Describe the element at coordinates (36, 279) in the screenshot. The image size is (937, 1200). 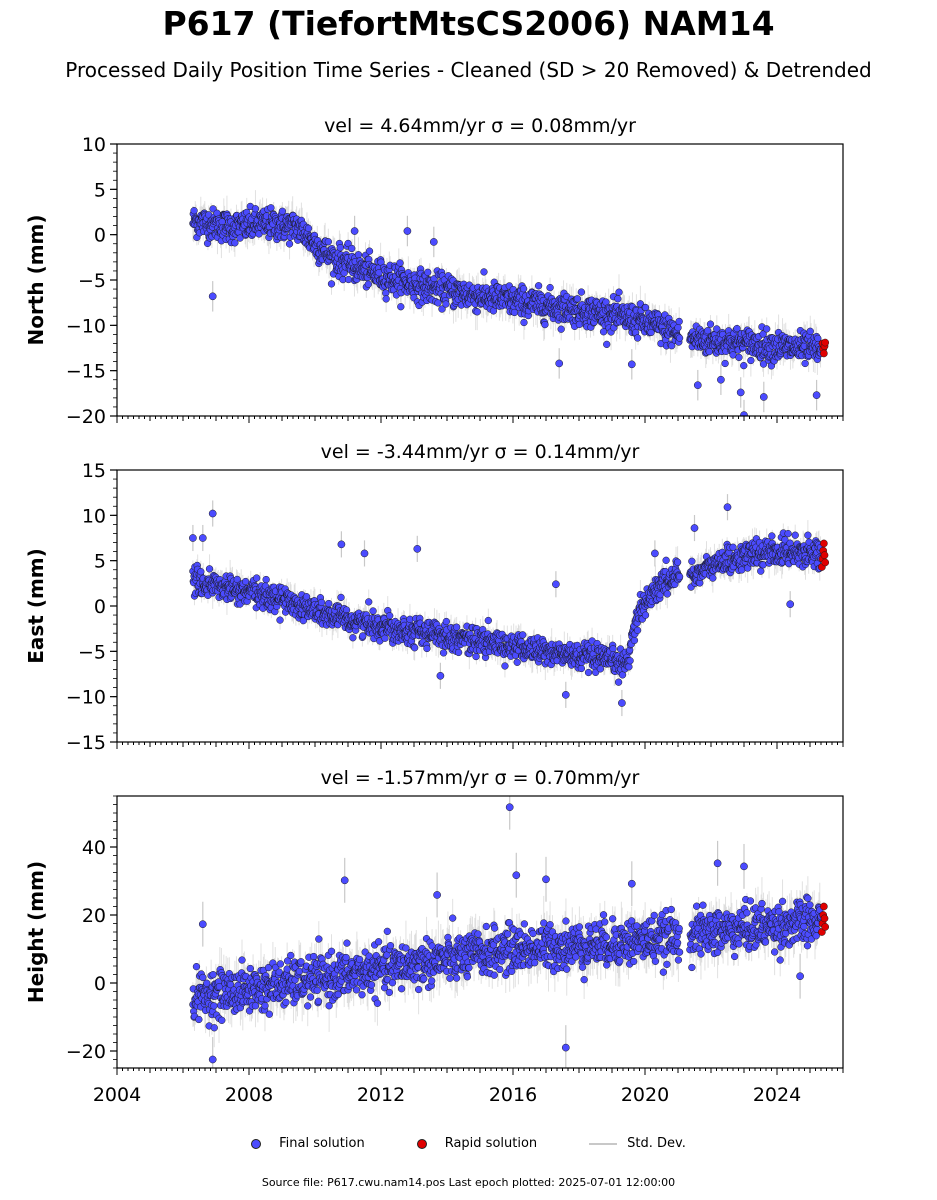
I see `north-y-label: North (mm)` at that location.